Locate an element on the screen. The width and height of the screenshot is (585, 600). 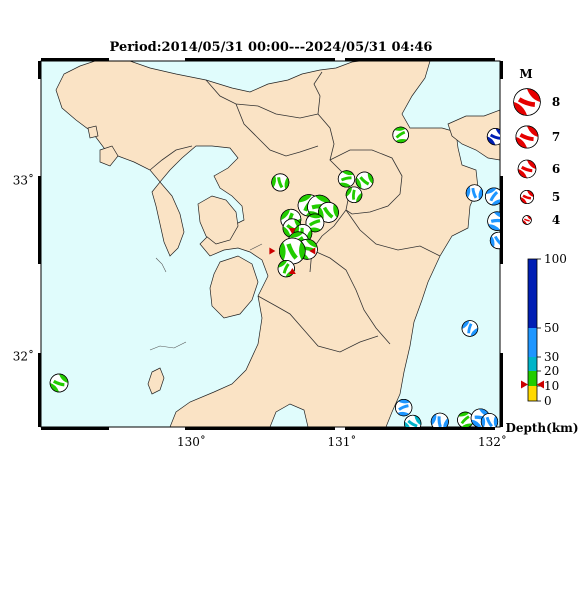
mainshock-markers is located at coordinates (292, 251).